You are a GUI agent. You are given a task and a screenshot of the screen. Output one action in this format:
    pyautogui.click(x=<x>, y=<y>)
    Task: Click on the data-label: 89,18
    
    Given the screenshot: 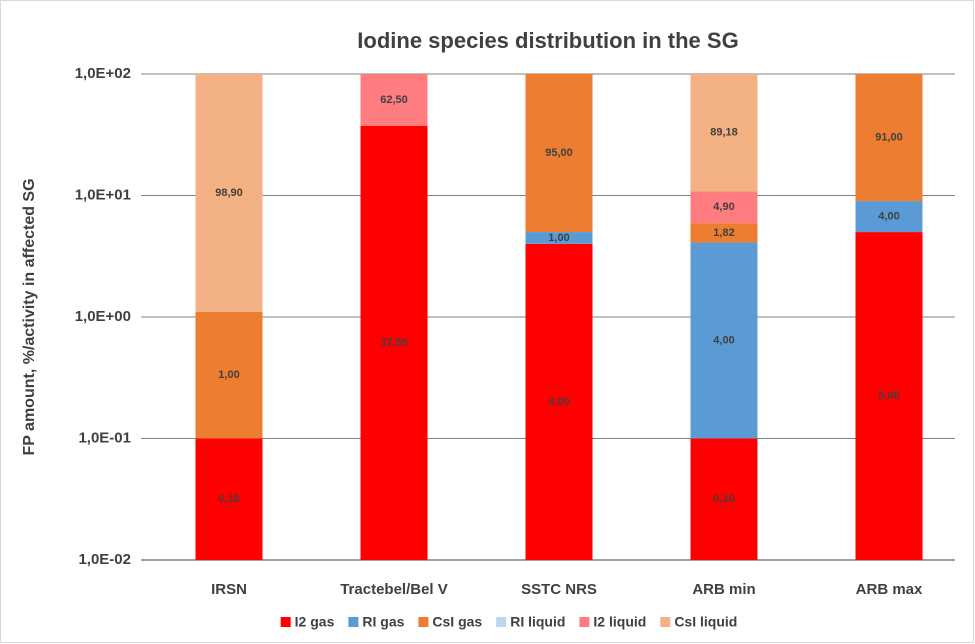 What is the action you would take?
    pyautogui.click(x=724, y=133)
    